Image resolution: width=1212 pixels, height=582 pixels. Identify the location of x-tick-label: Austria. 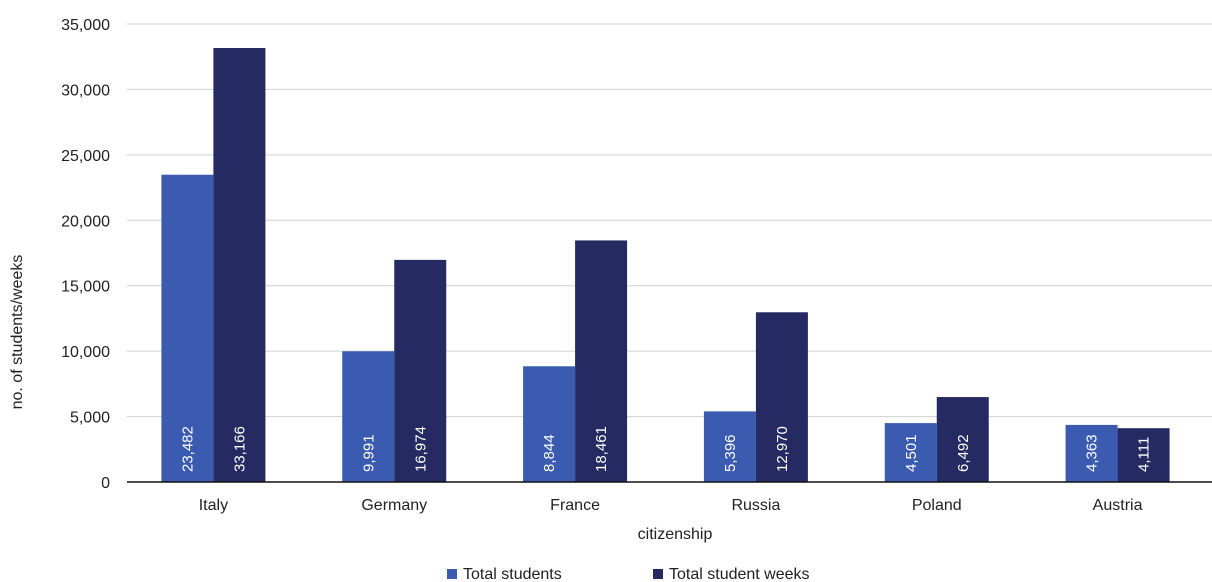
(1118, 505).